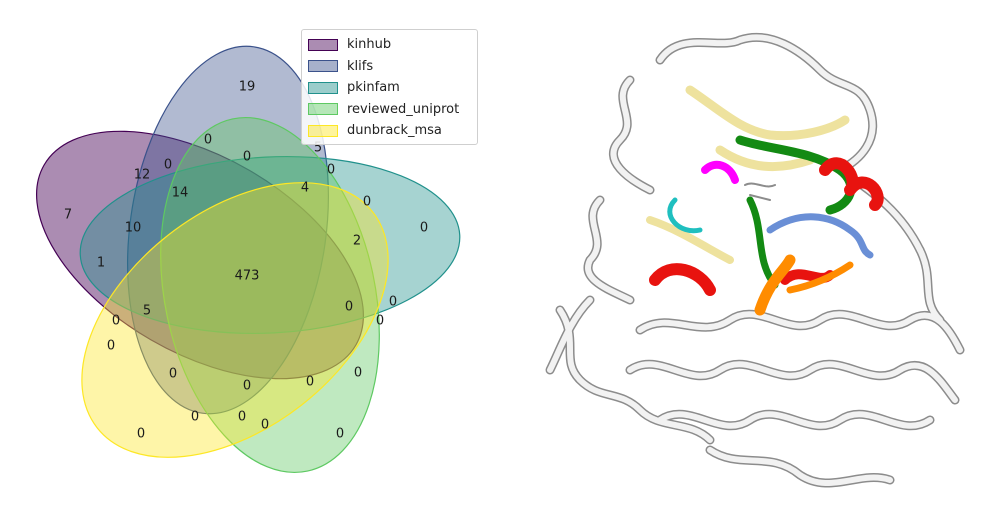  Describe the element at coordinates (133, 228) in the screenshot. I see `region-count: 10` at that location.